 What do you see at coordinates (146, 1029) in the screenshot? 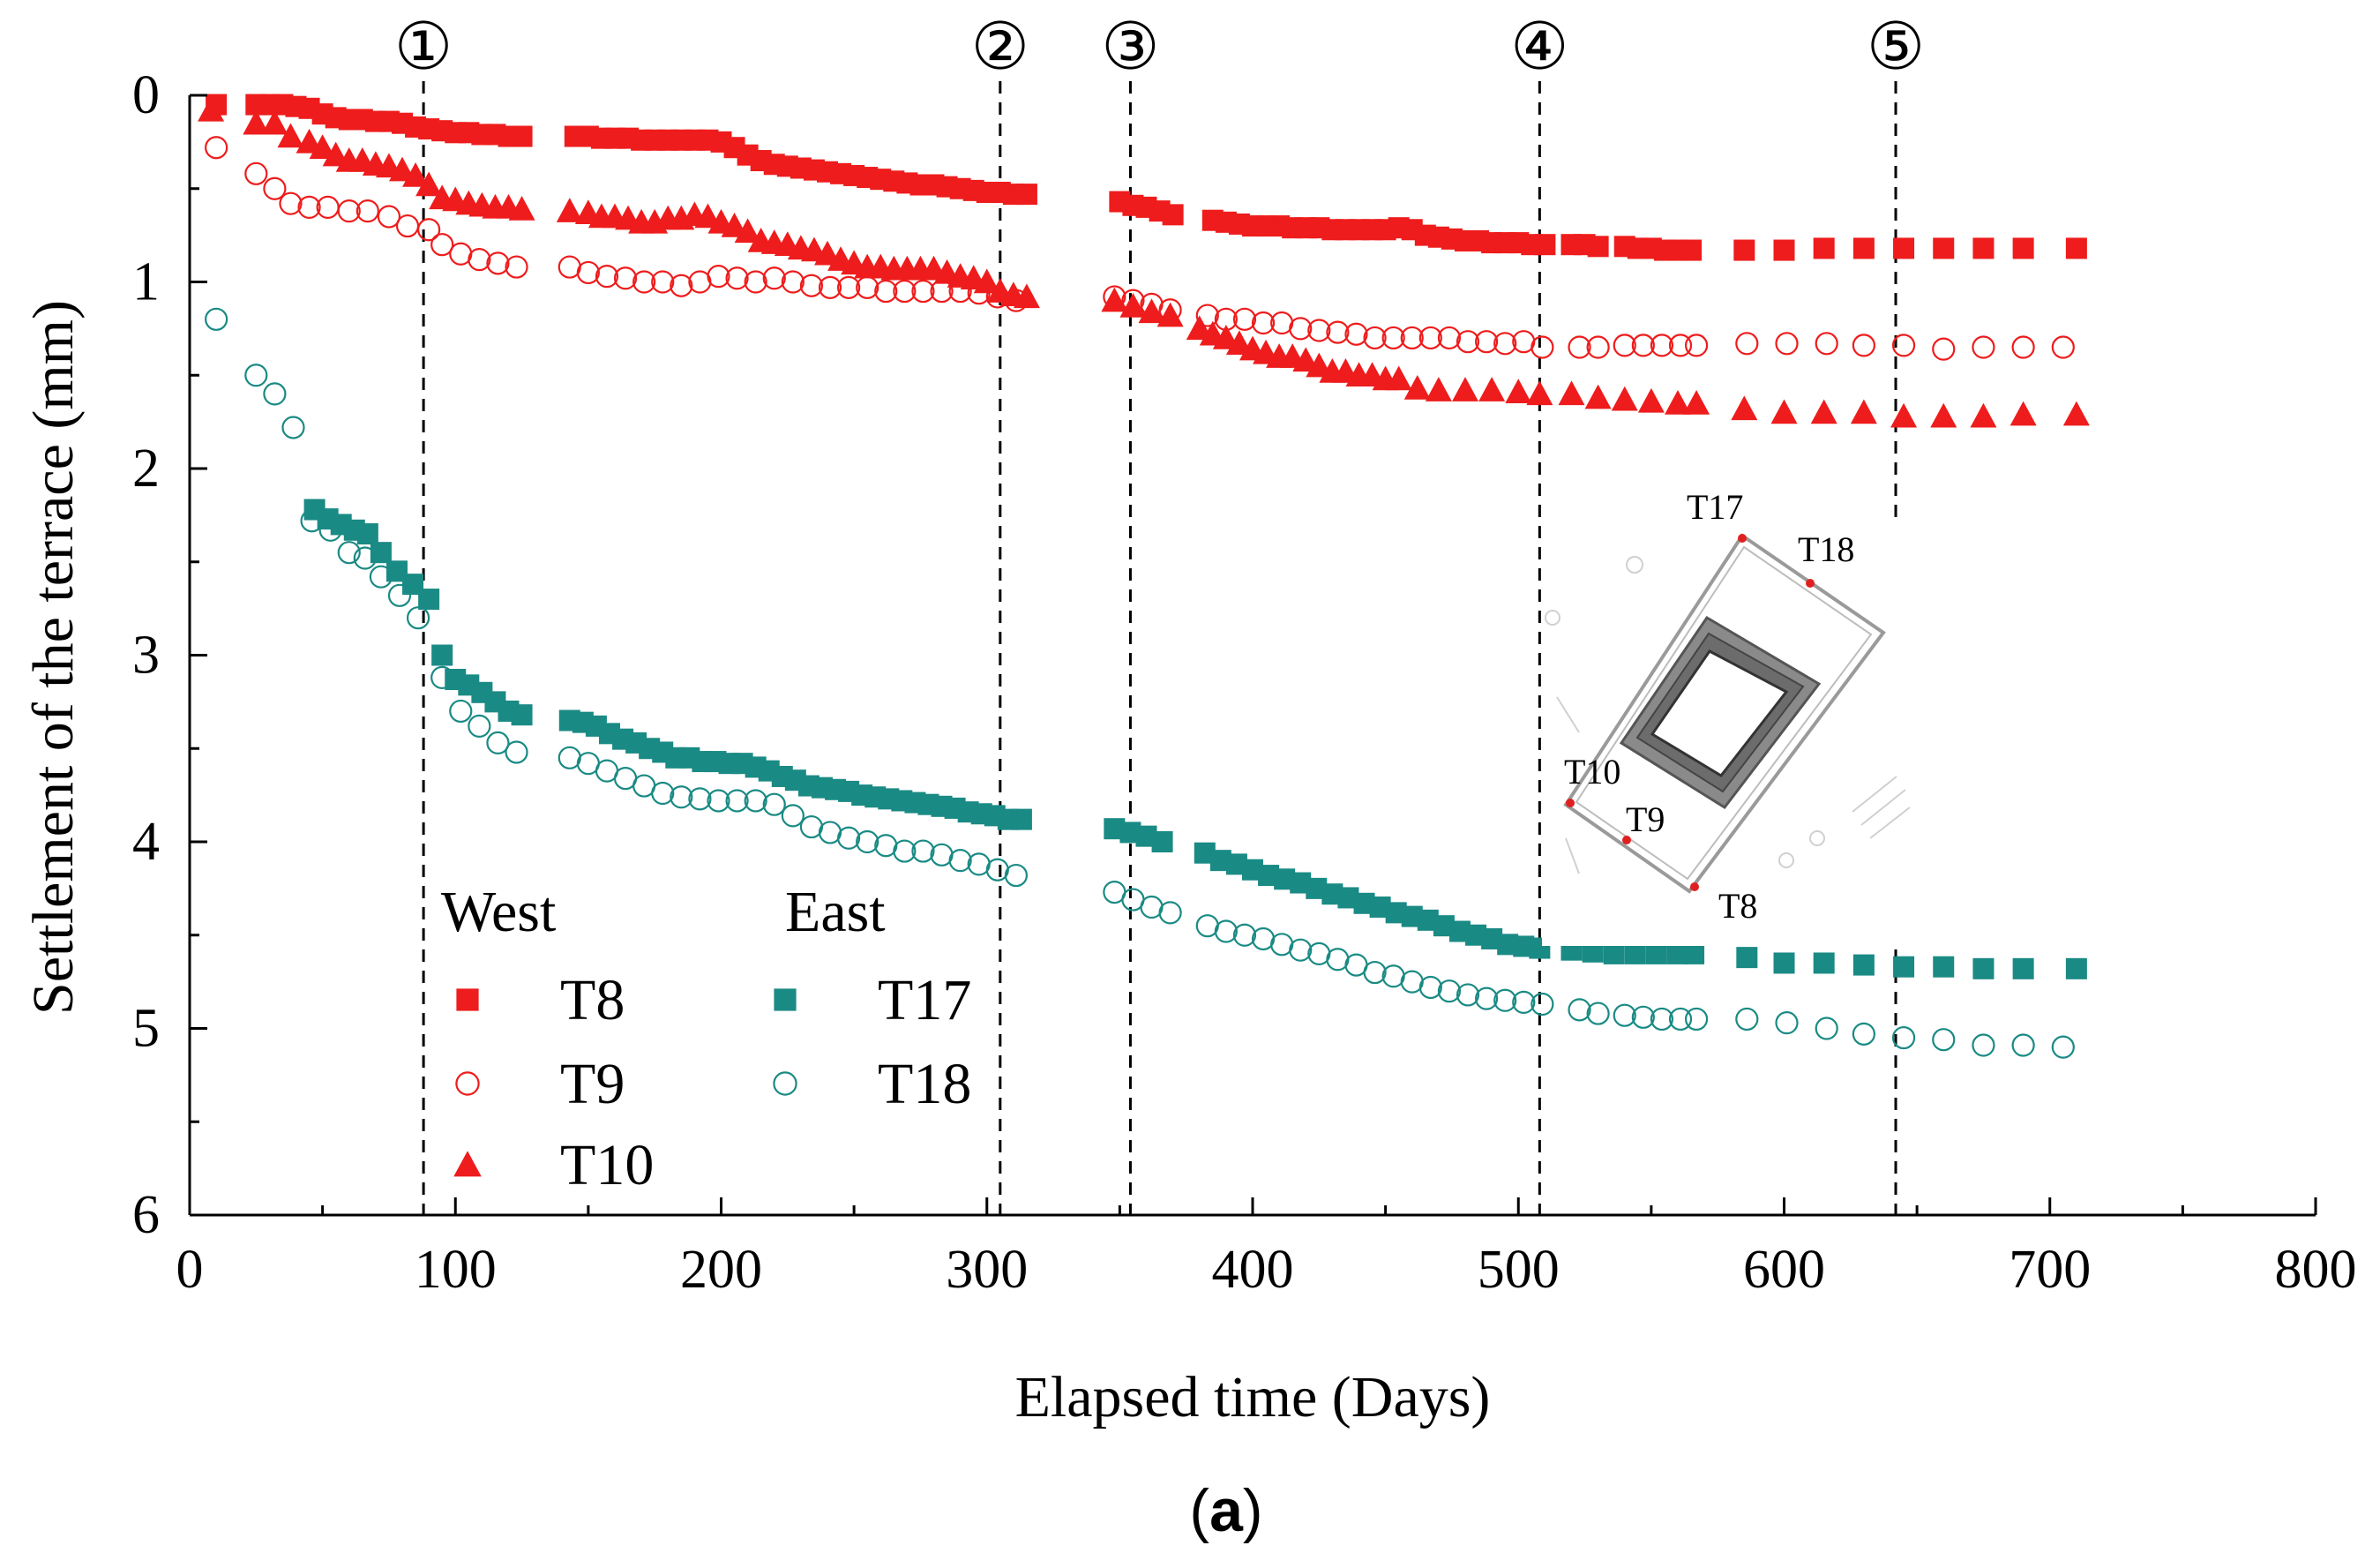
I see `y-tick-label: 5` at bounding box center [146, 1029].